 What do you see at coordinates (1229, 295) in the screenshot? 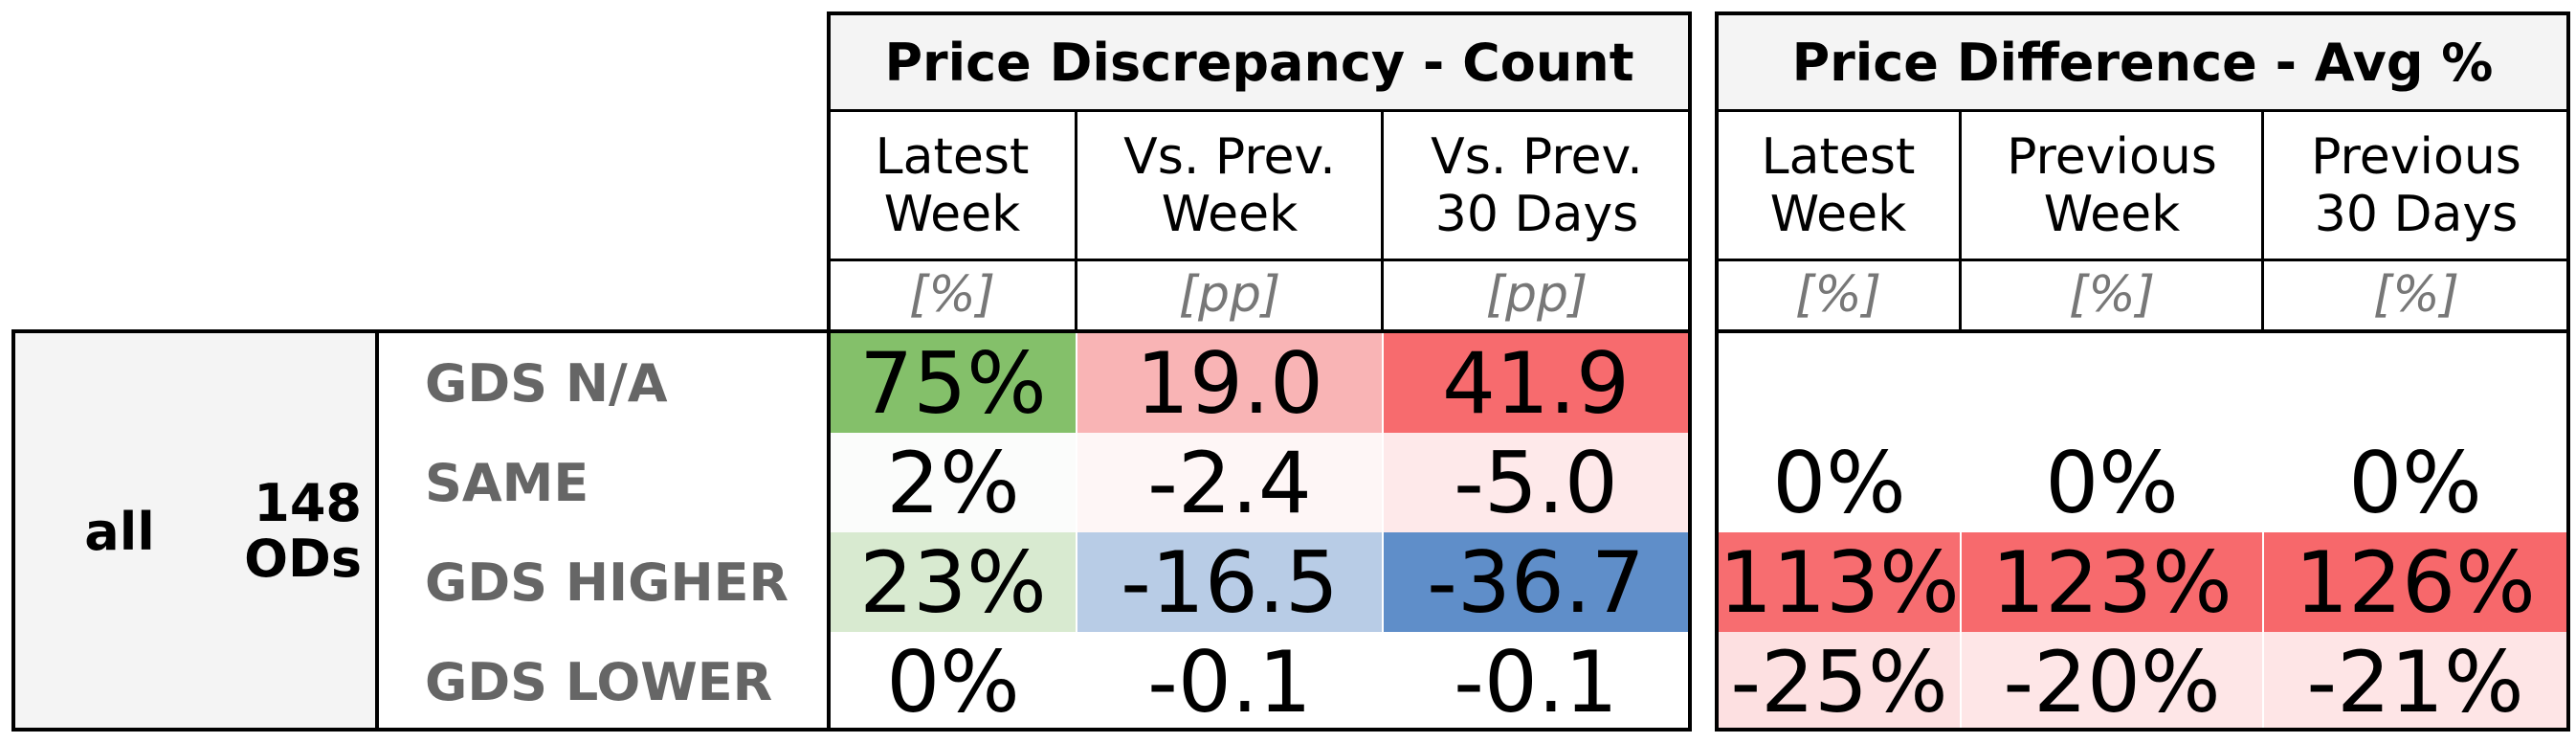
I see `unit-vs-prev-week: [pp]` at bounding box center [1229, 295].